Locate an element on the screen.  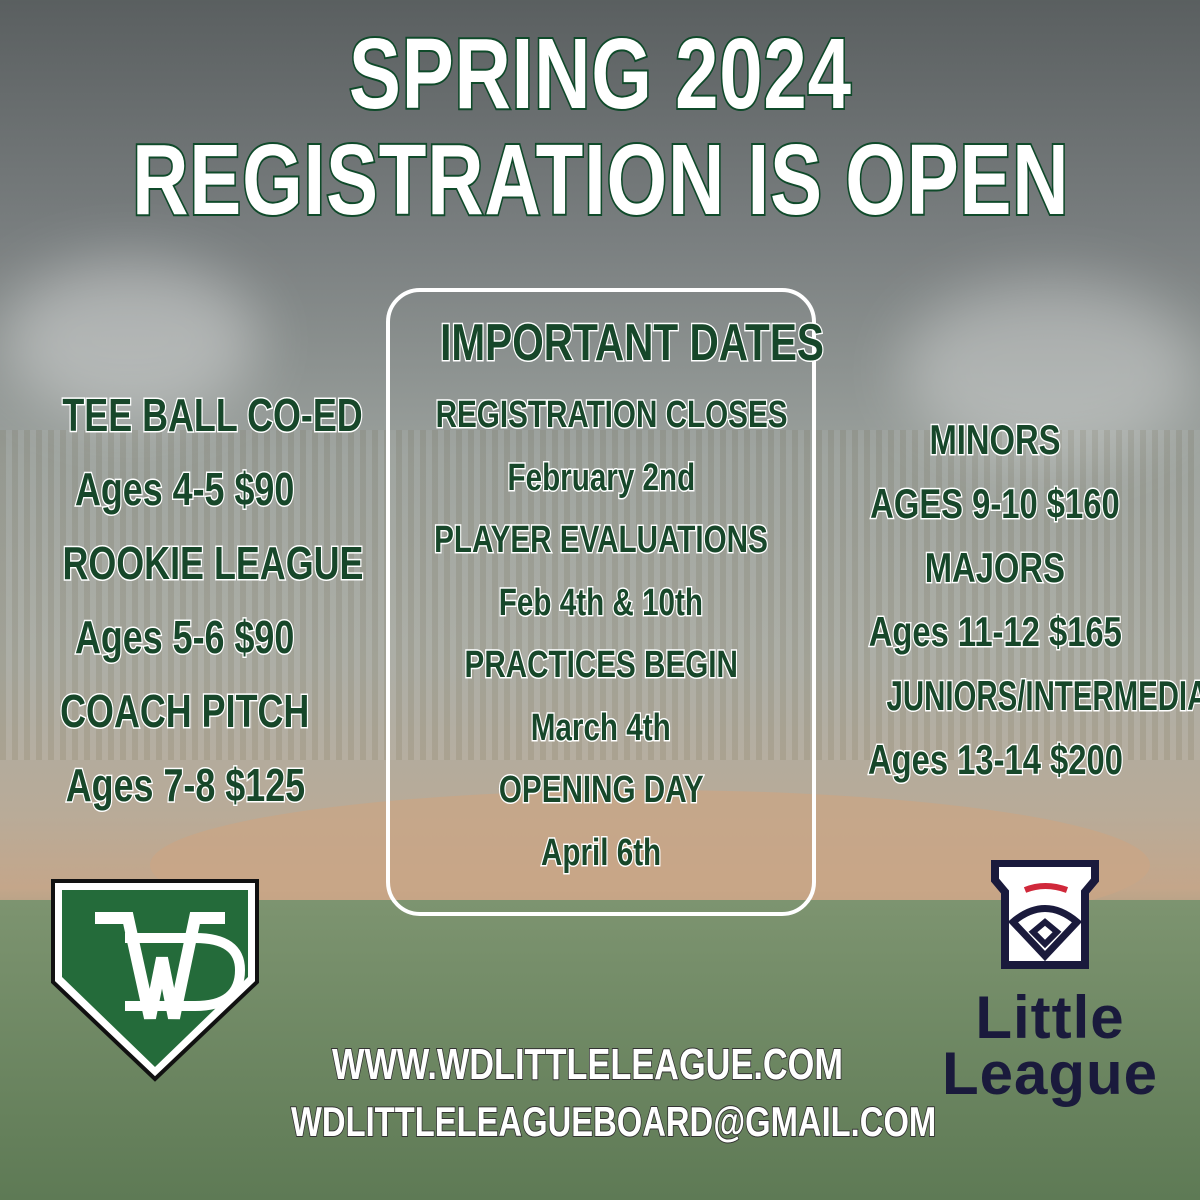
date-label: OPENING DAY is located at coordinates (600, 790).